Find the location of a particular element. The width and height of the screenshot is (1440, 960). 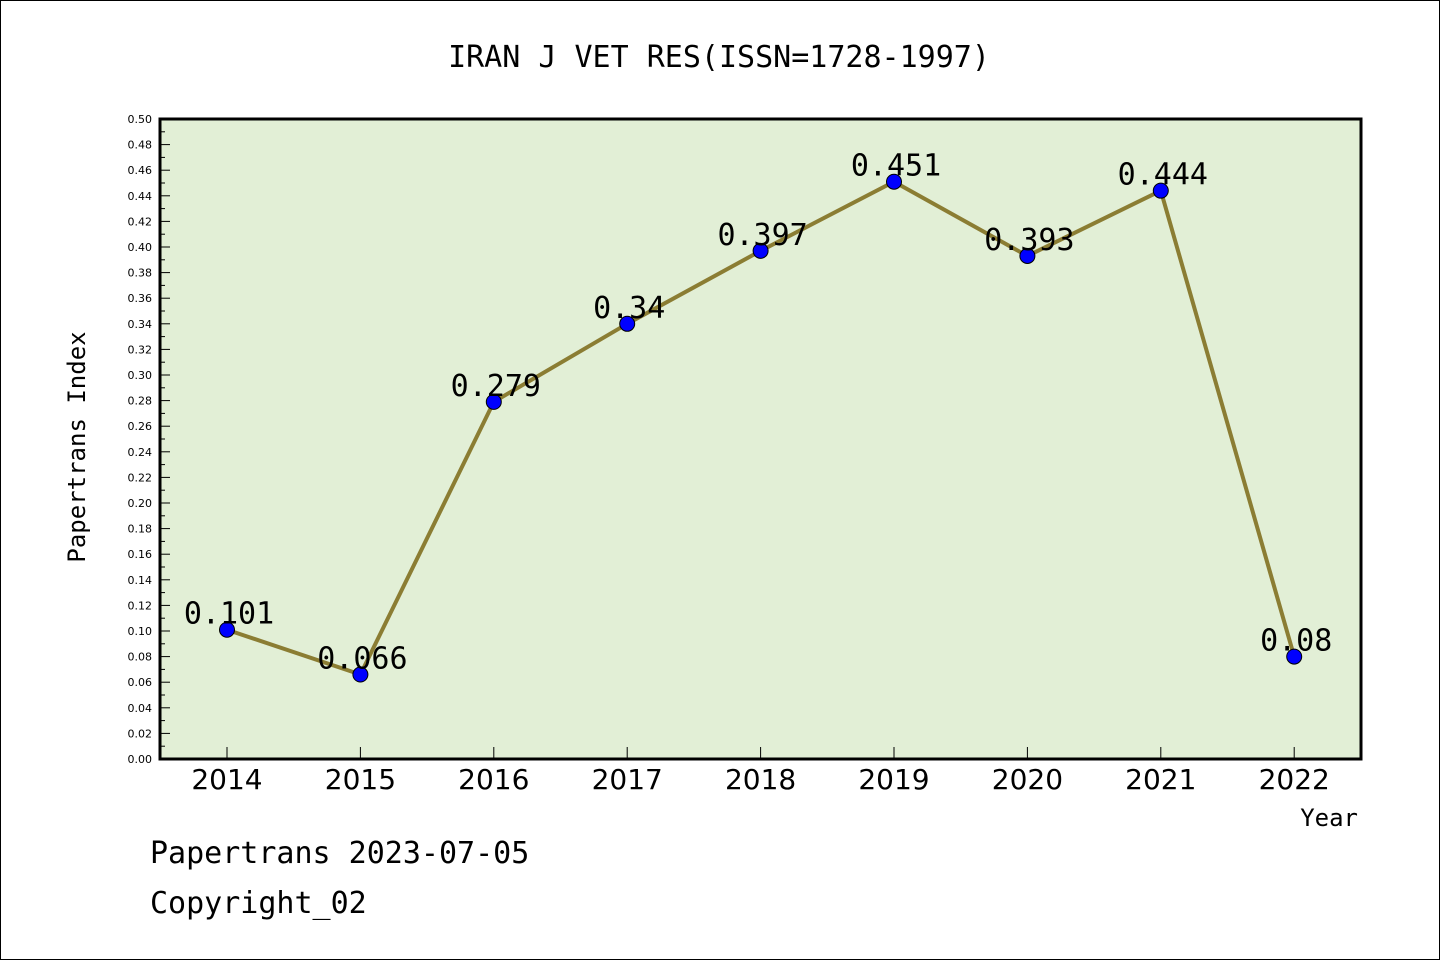

footer-date: Papertrans 2023-07-05 is located at coordinates (339, 853).